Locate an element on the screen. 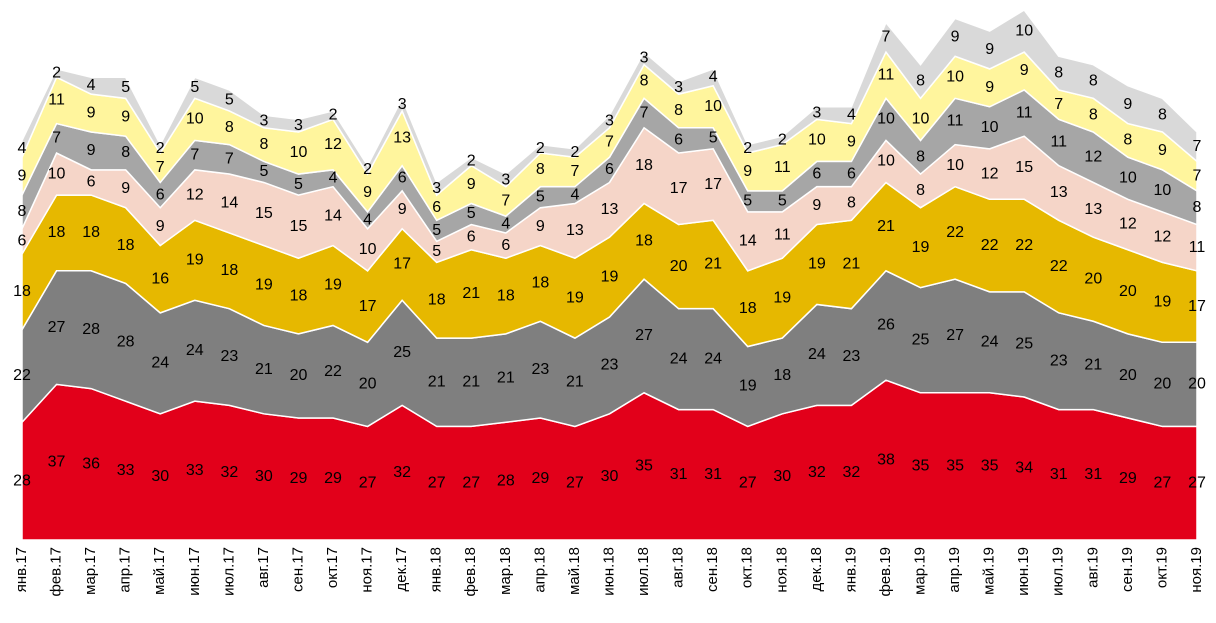 The height and width of the screenshot is (623, 1216). data-label: 15 is located at coordinates (1024, 167).